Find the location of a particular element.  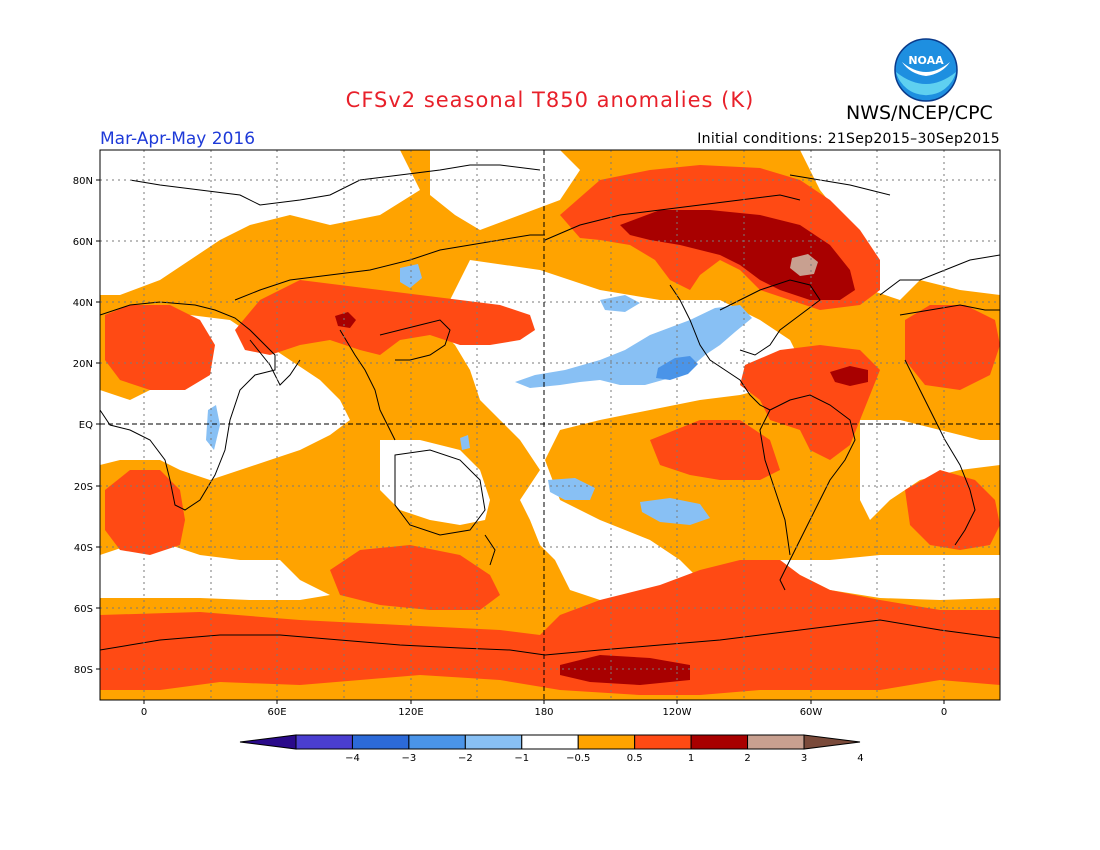

lon-label: 60W is located at coordinates (811, 712).